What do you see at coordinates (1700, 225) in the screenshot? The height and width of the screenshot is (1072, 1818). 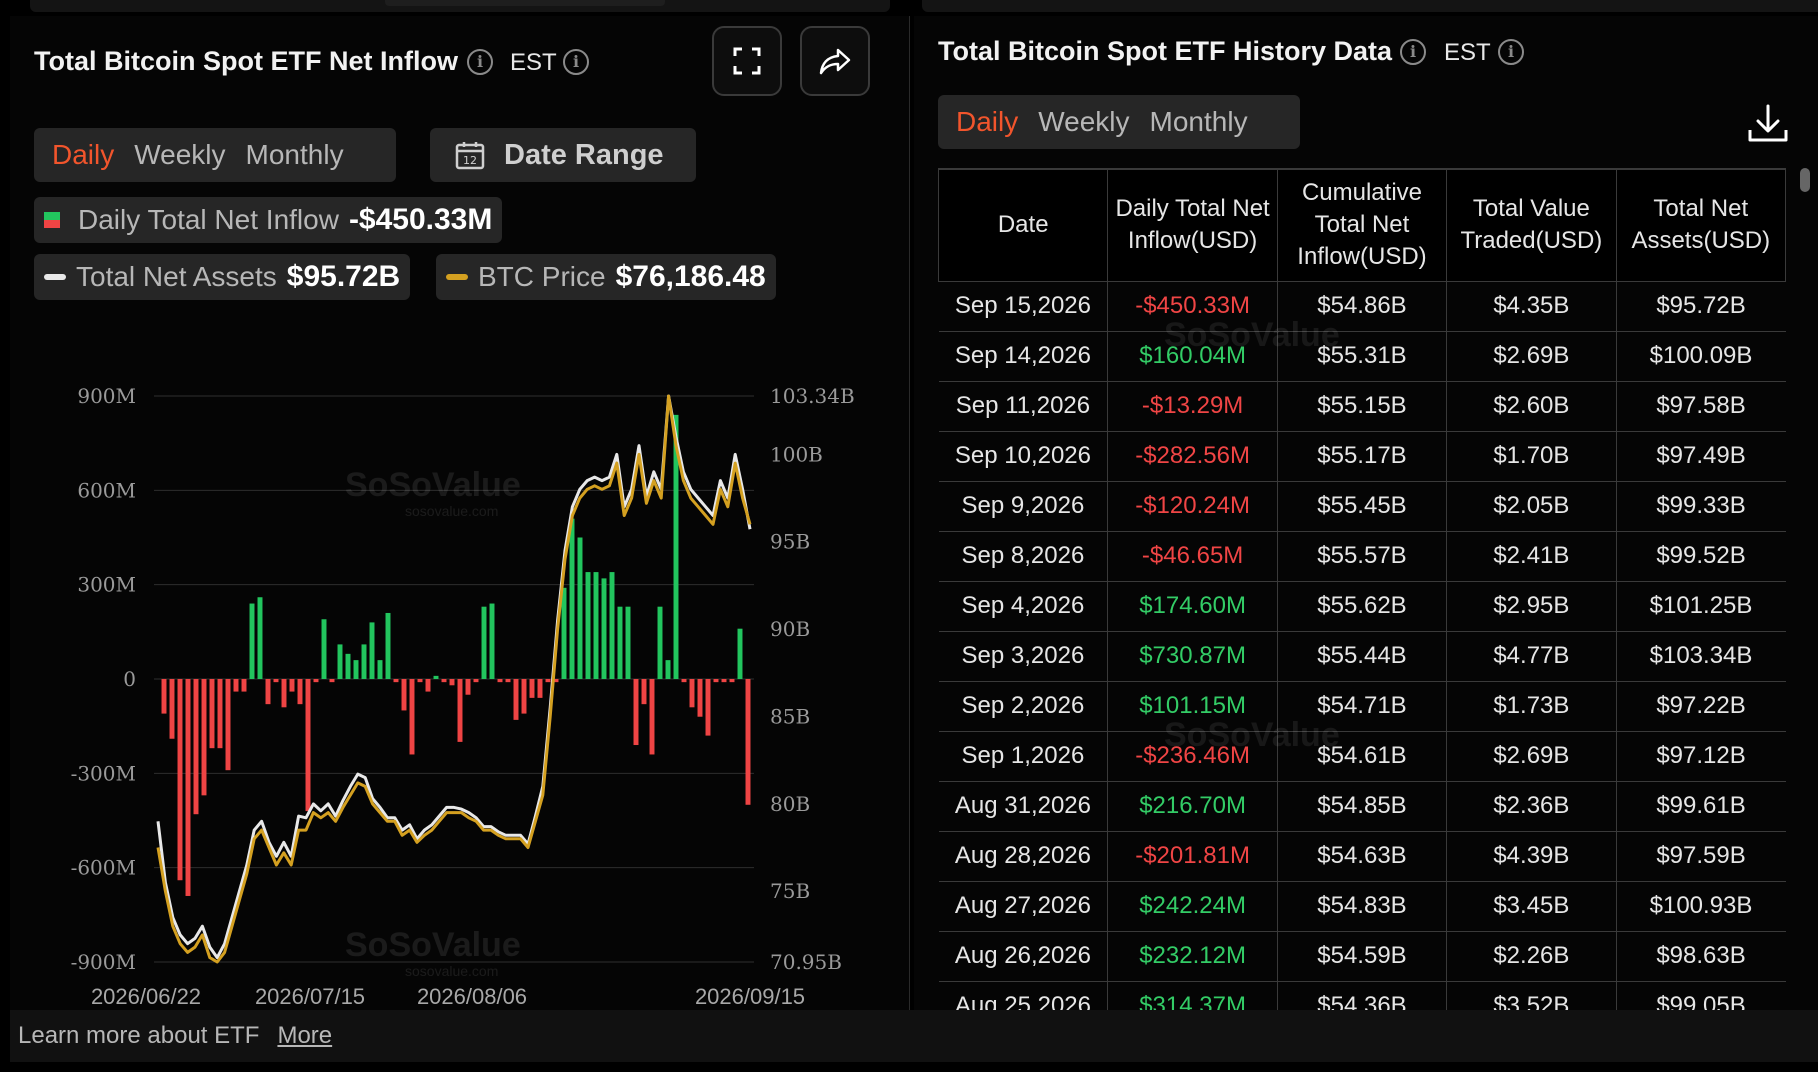 I see `col-net-assets: Total Net Assets(USD)` at bounding box center [1700, 225].